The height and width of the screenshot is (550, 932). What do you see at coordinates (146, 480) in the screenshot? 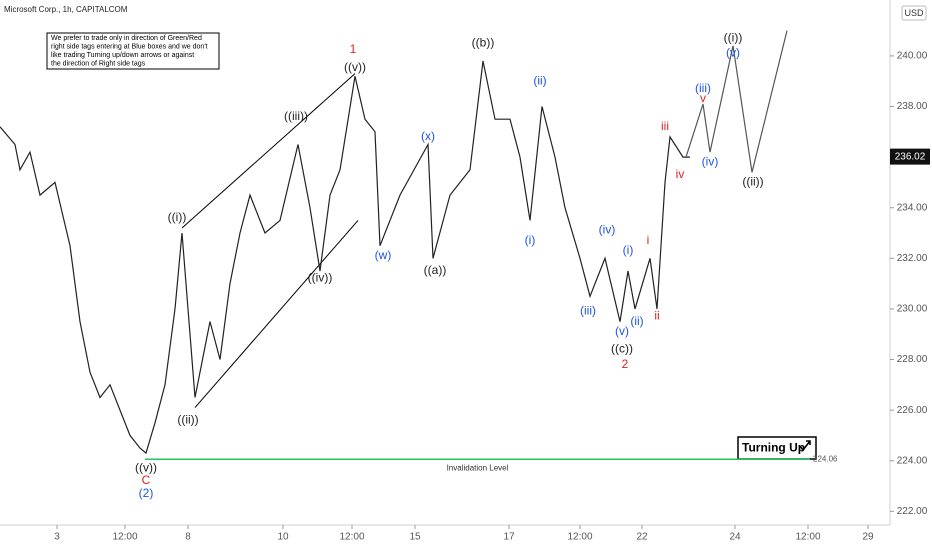
I see `wave-label: C` at bounding box center [146, 480].